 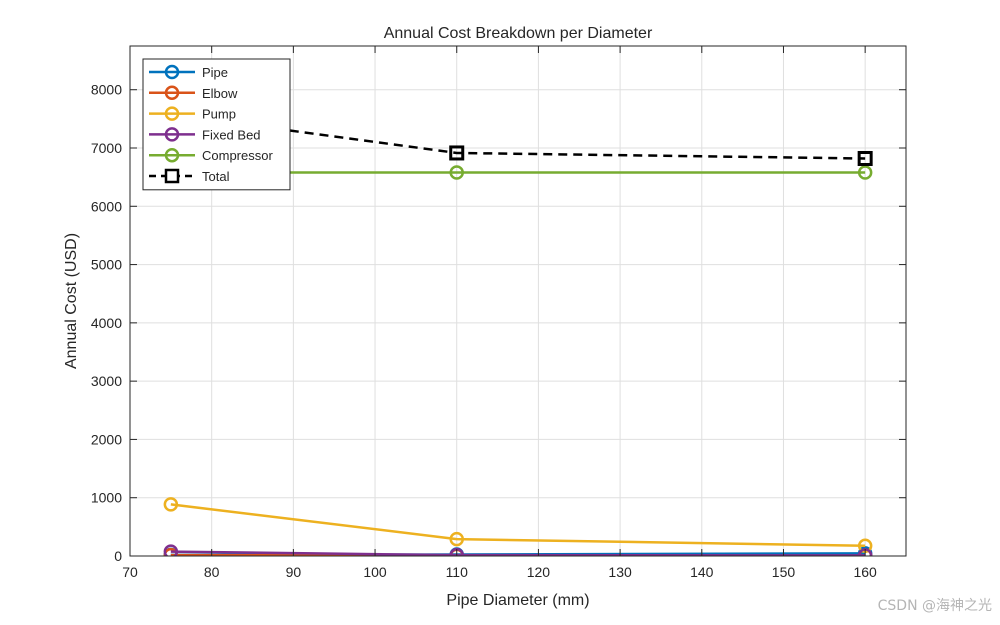 What do you see at coordinates (71, 301) in the screenshot?
I see `y-axis-title: Annual Cost (USD)` at bounding box center [71, 301].